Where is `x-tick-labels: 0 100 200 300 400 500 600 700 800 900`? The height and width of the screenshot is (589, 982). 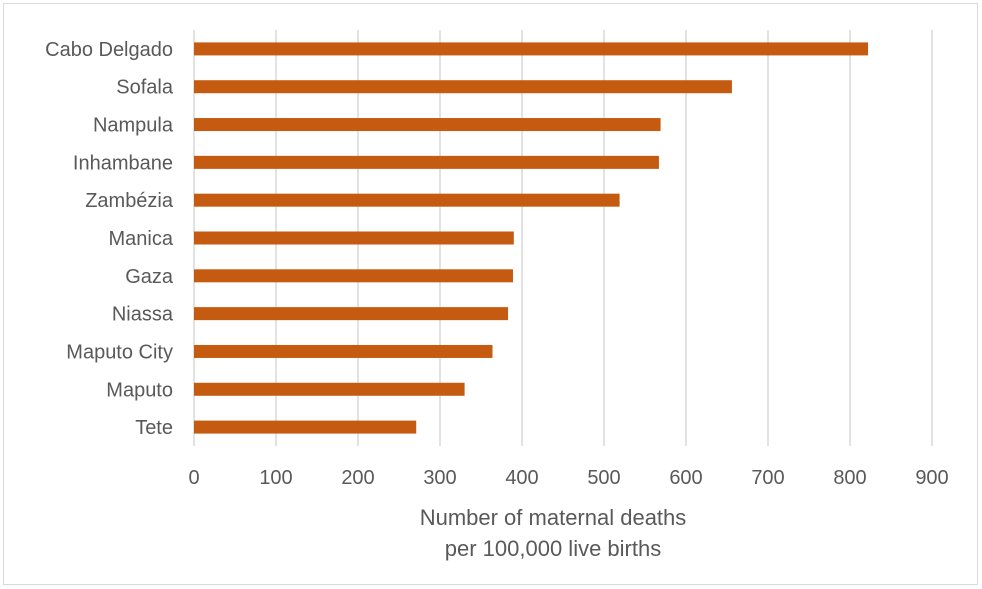 x-tick-labels: 0 100 200 300 400 500 600 700 800 900 is located at coordinates (568, 478).